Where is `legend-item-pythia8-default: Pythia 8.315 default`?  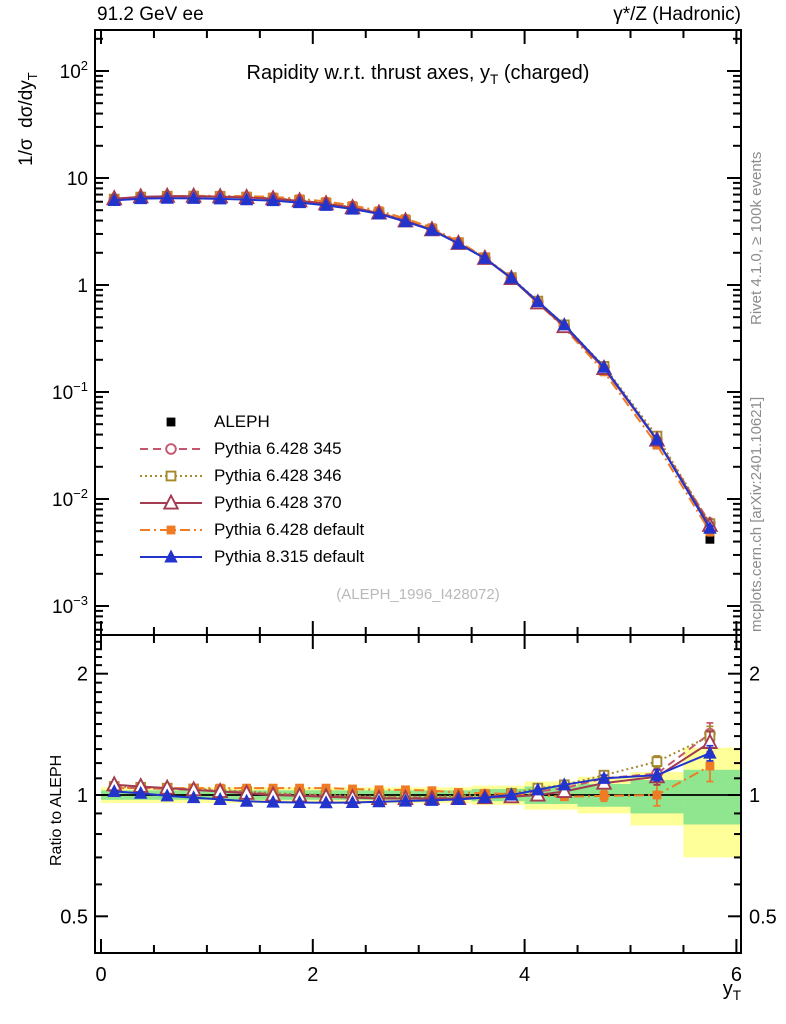 legend-item-pythia8-default: Pythia 8.315 default is located at coordinates (251, 556).